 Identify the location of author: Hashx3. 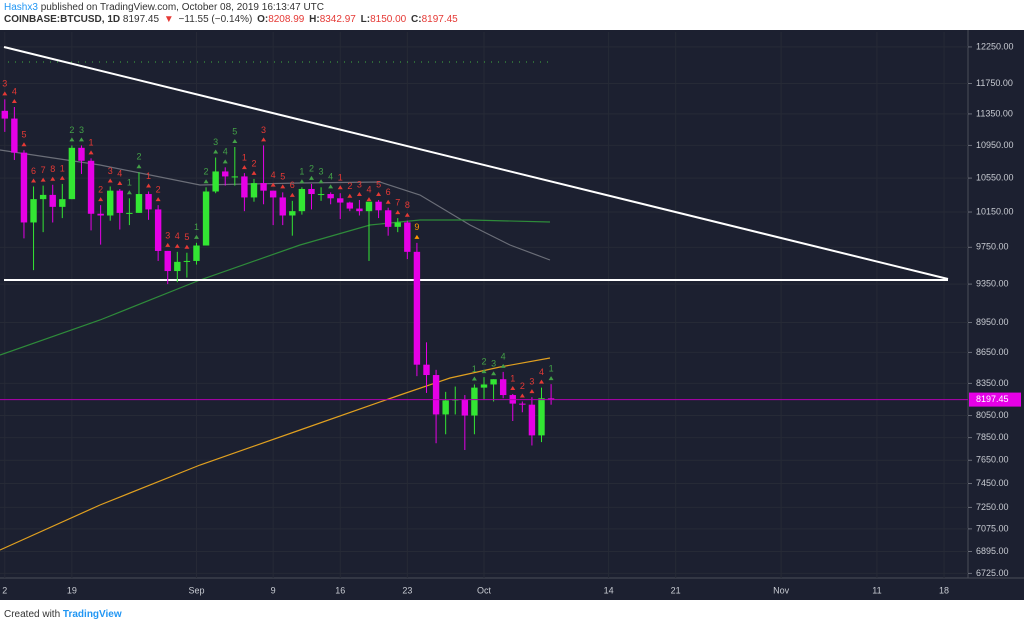
(21, 7).